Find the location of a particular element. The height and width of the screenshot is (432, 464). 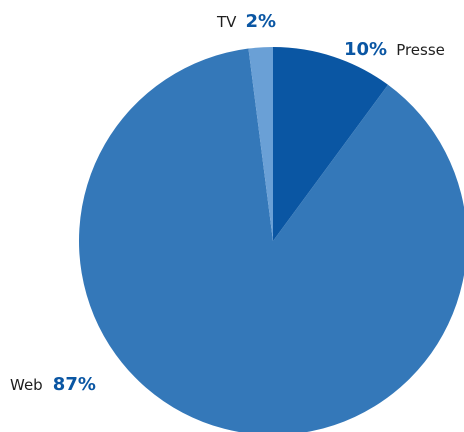

pie-slice-presse is located at coordinates (331, 144).